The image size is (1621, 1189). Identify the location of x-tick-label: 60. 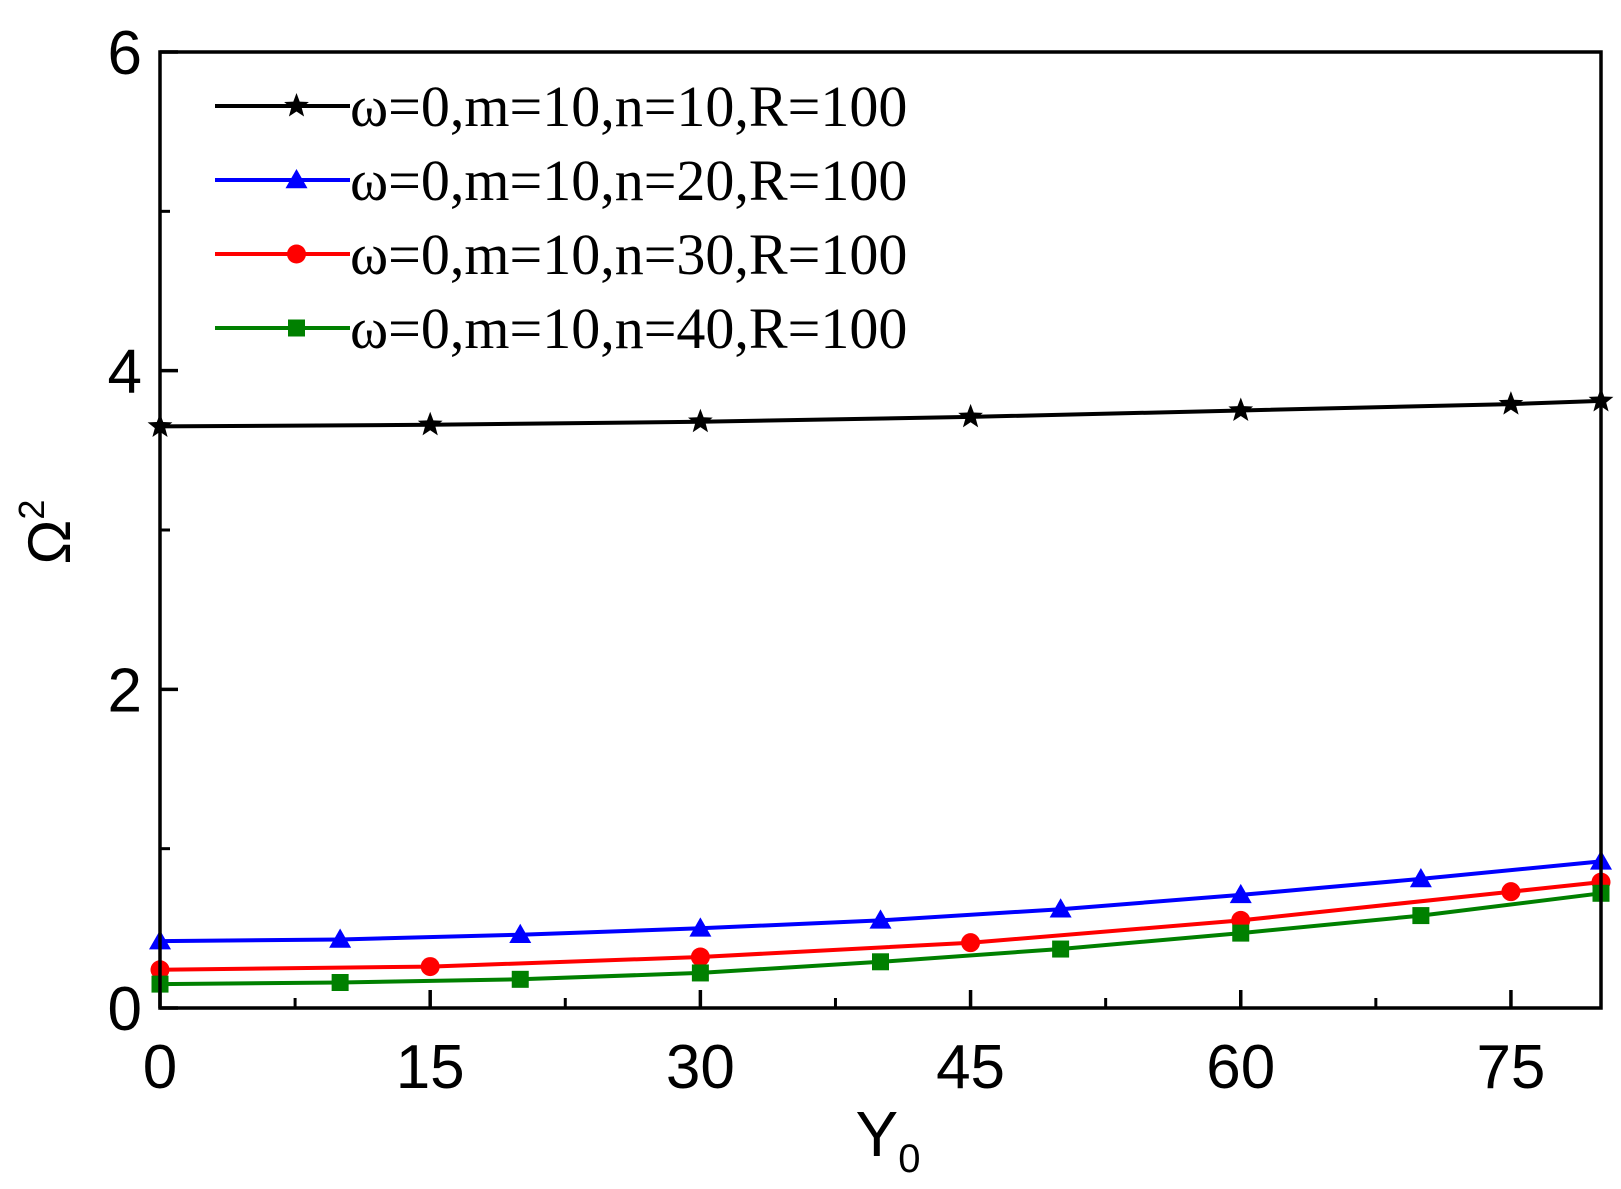
(1240, 1067).